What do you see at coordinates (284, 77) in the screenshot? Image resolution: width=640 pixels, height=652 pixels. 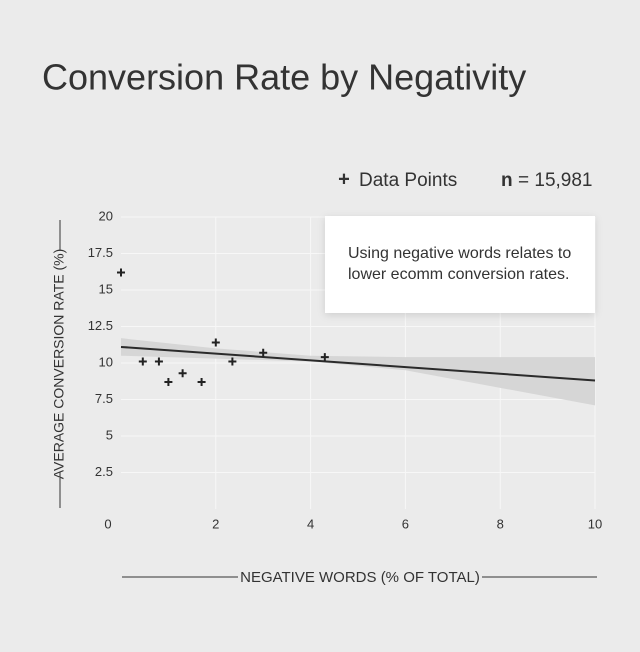 I see `chart-title: Conversion Rate by Negativity` at bounding box center [284, 77].